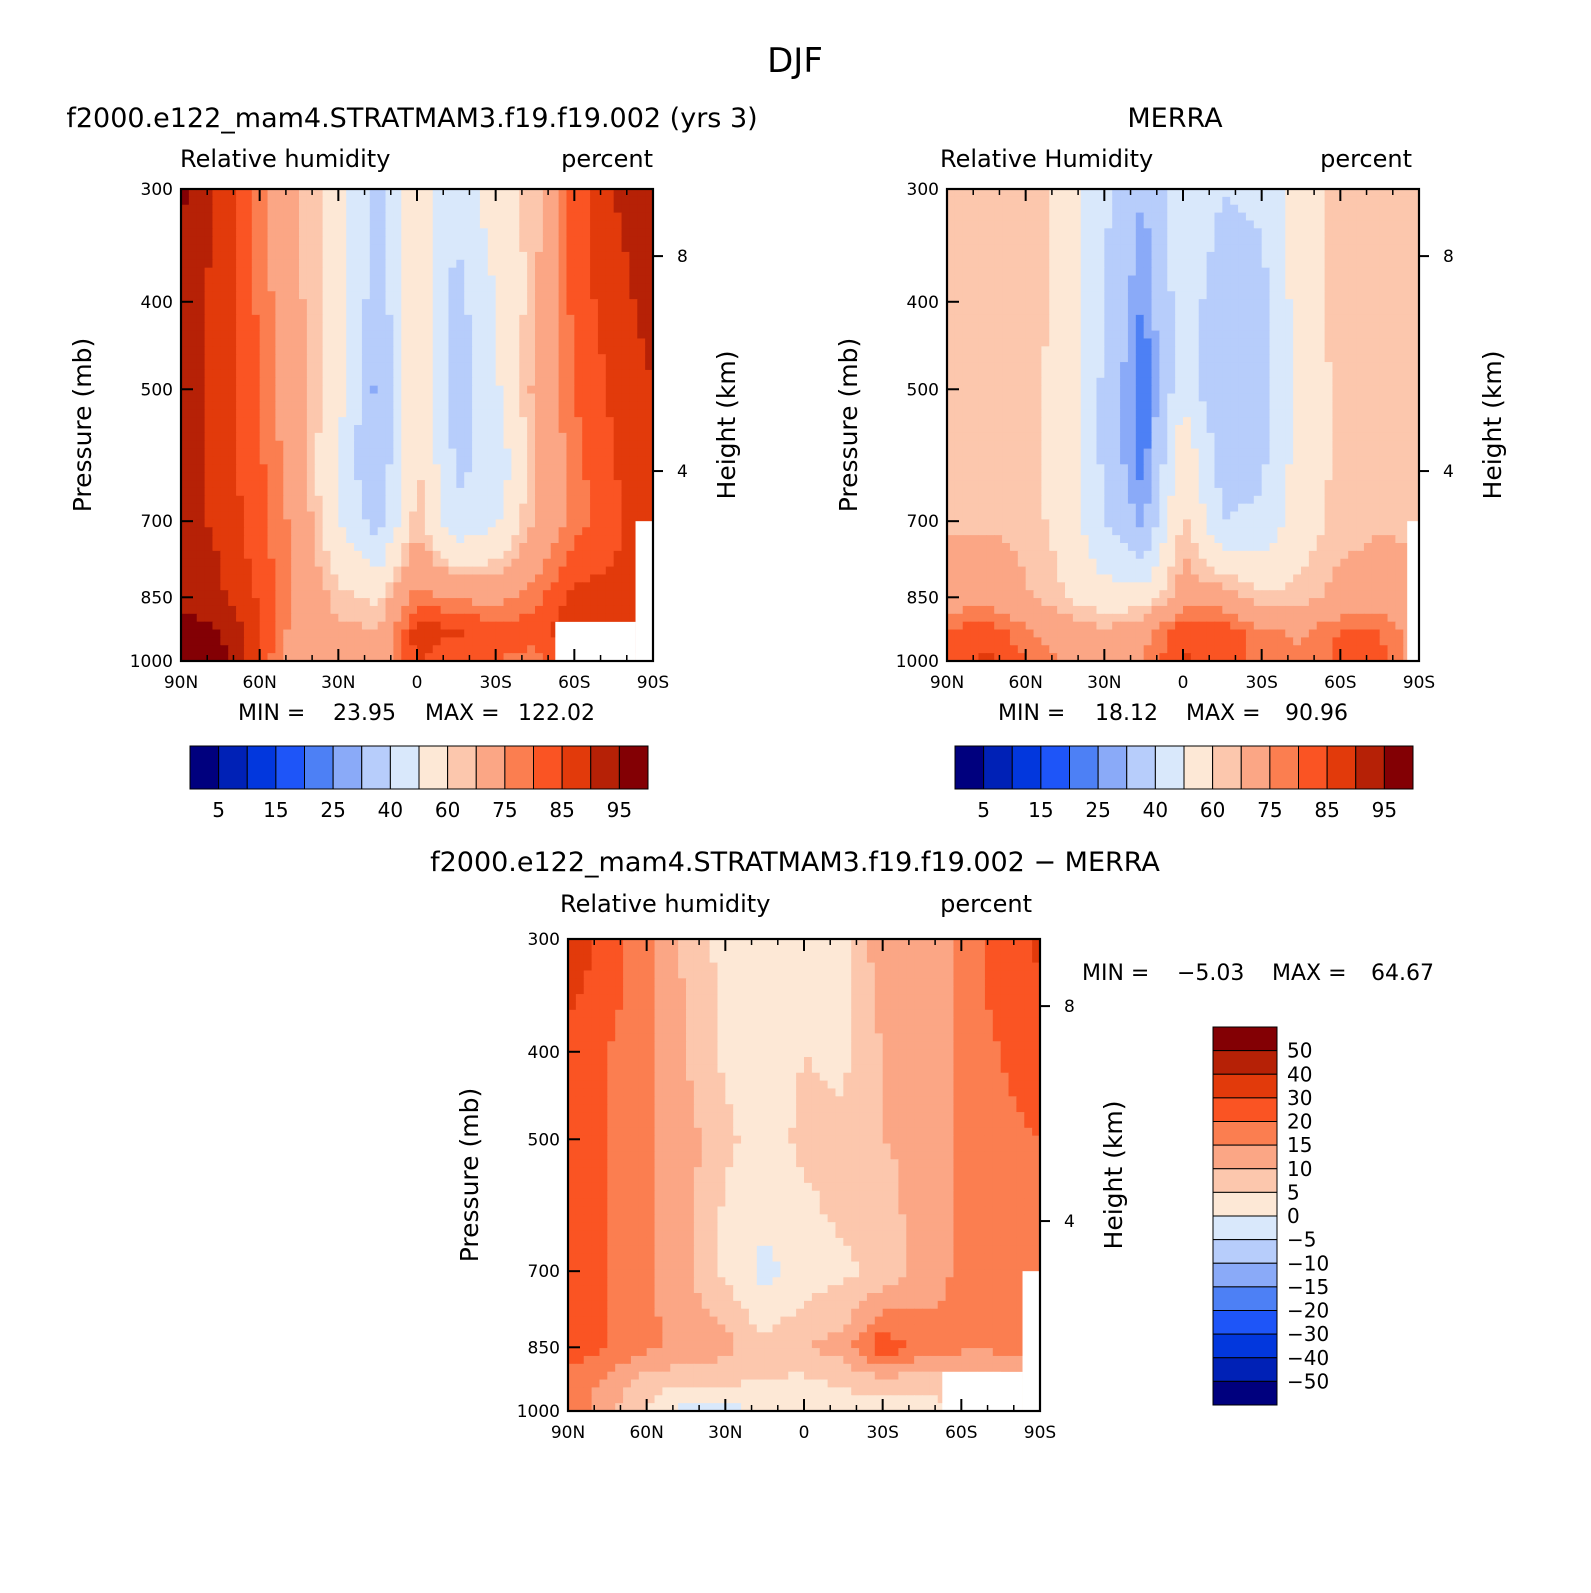 This screenshot has height=1593, width=1591. Describe the element at coordinates (404, 767) in the screenshot. I see `colorbar-box` at that location.